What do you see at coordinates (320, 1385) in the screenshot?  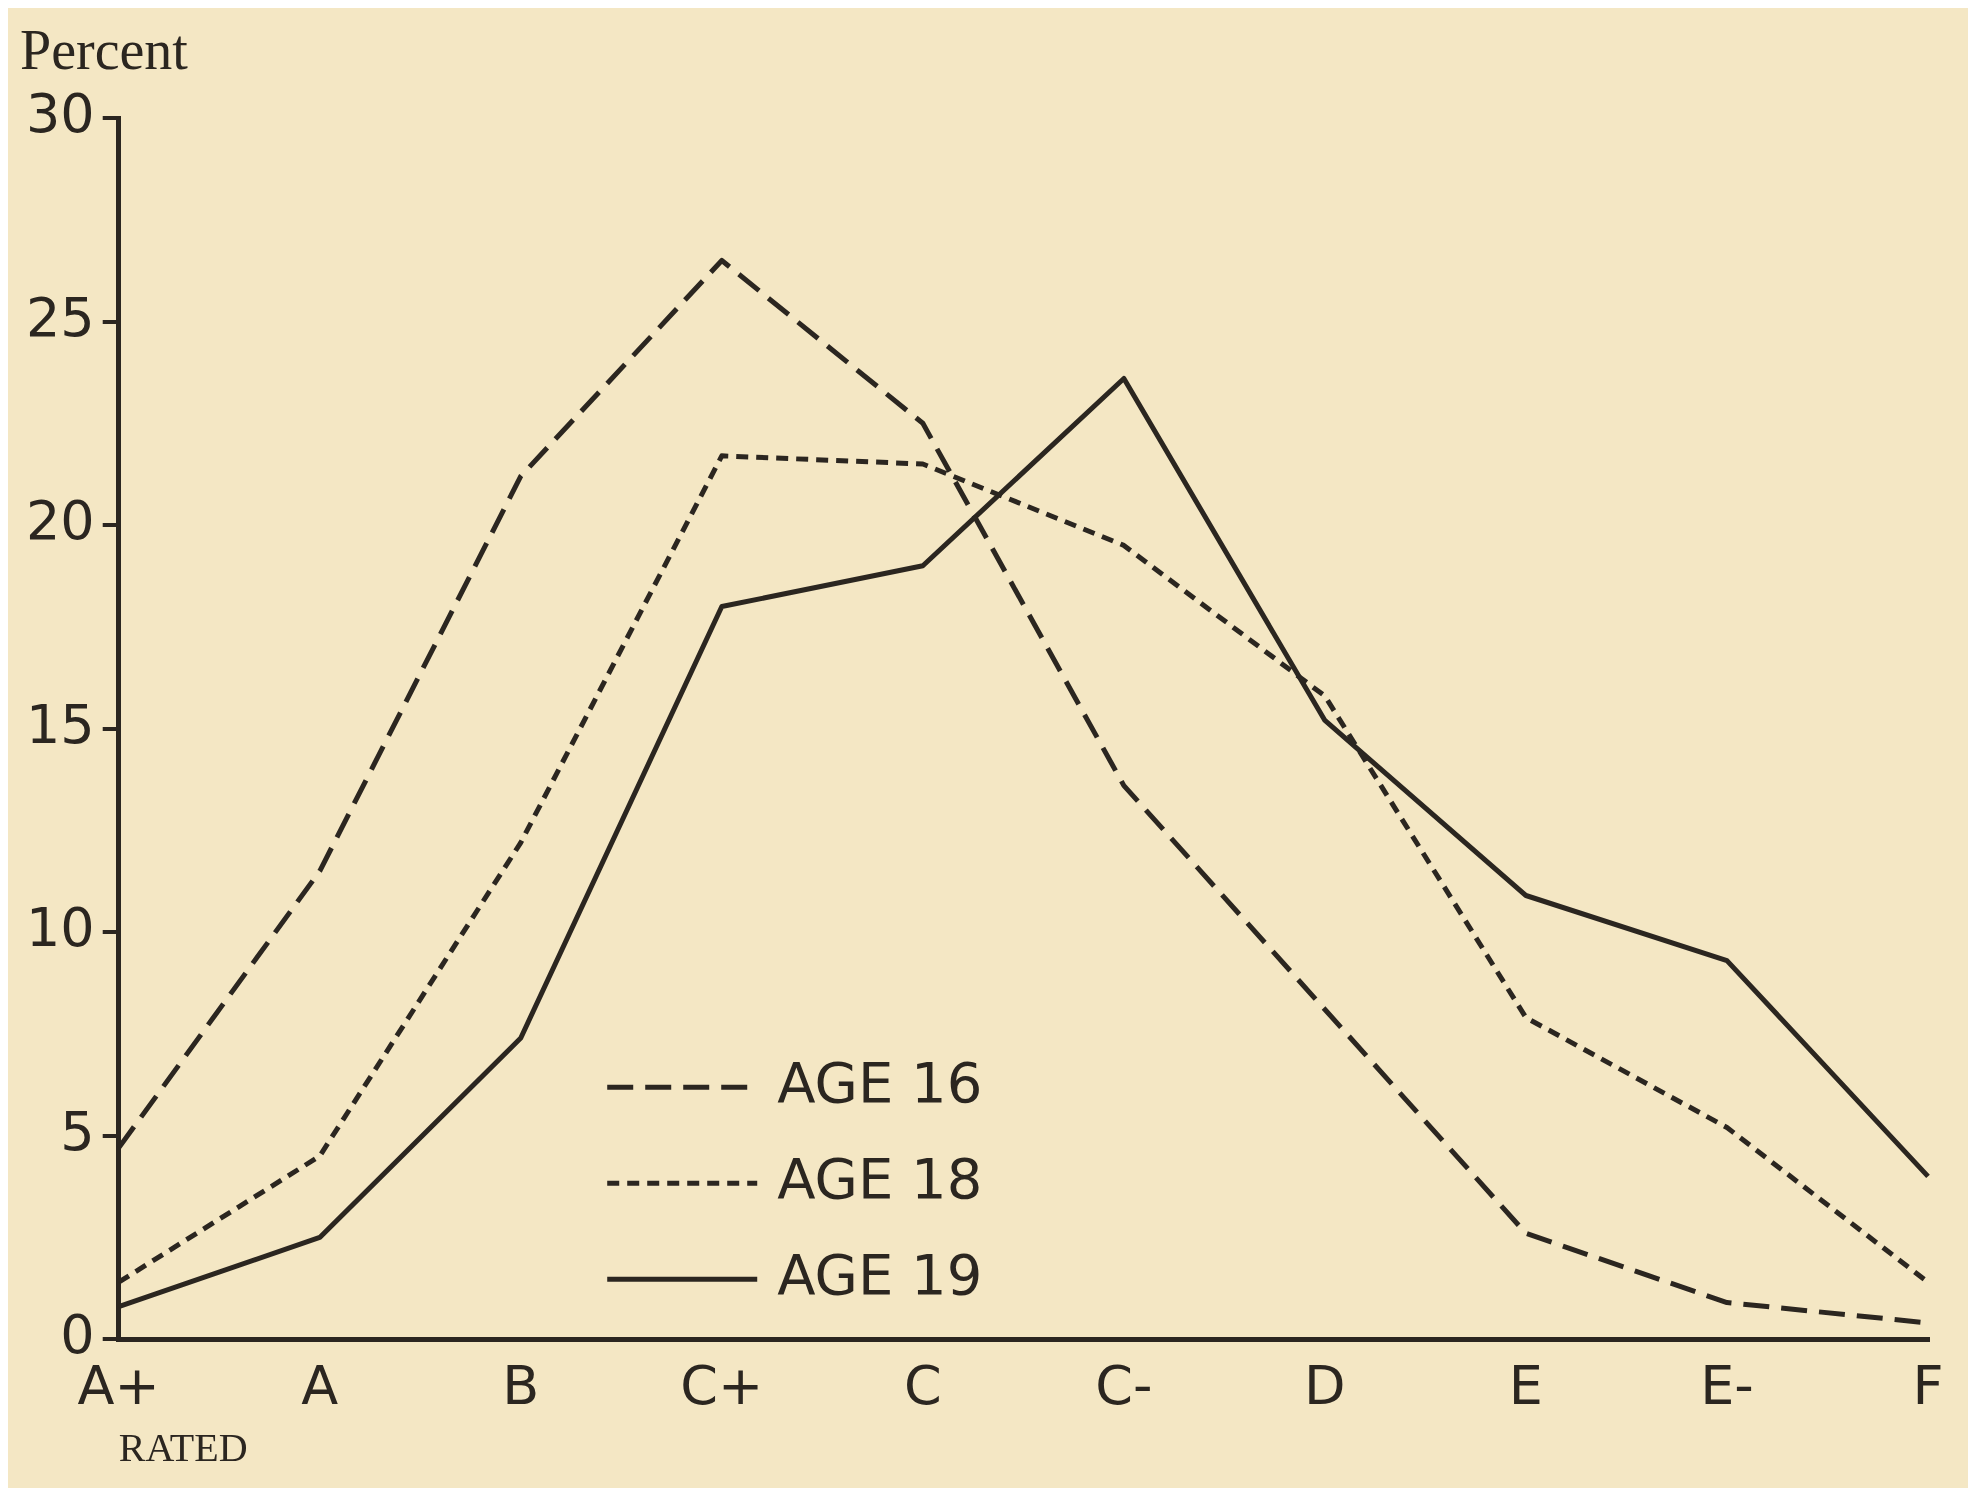 I see `x-tick-label: A` at bounding box center [320, 1385].